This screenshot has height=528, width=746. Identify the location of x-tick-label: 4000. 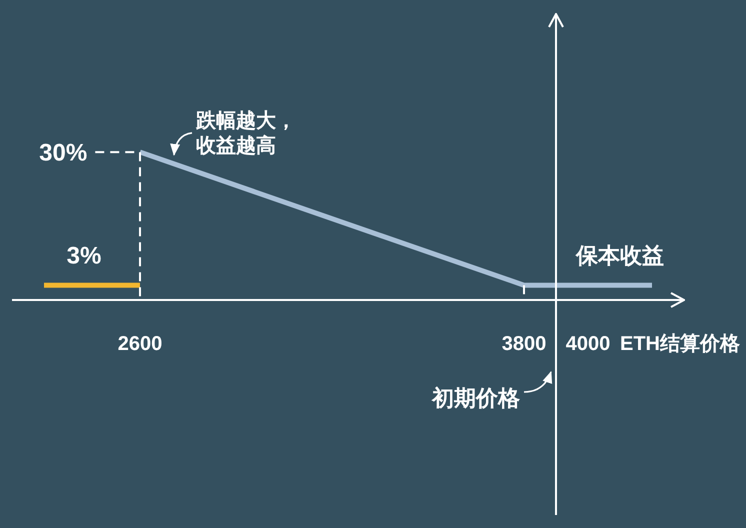
(588, 344).